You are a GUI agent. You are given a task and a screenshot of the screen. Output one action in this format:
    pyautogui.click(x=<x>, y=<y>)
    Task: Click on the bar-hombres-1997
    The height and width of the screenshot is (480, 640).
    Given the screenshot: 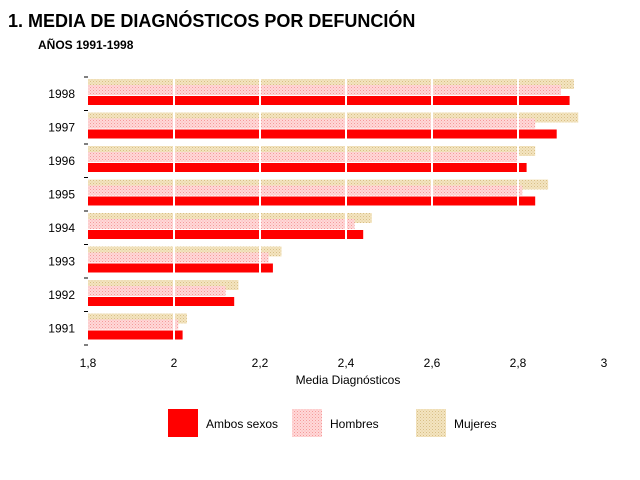 What is the action you would take?
    pyautogui.click(x=312, y=123)
    